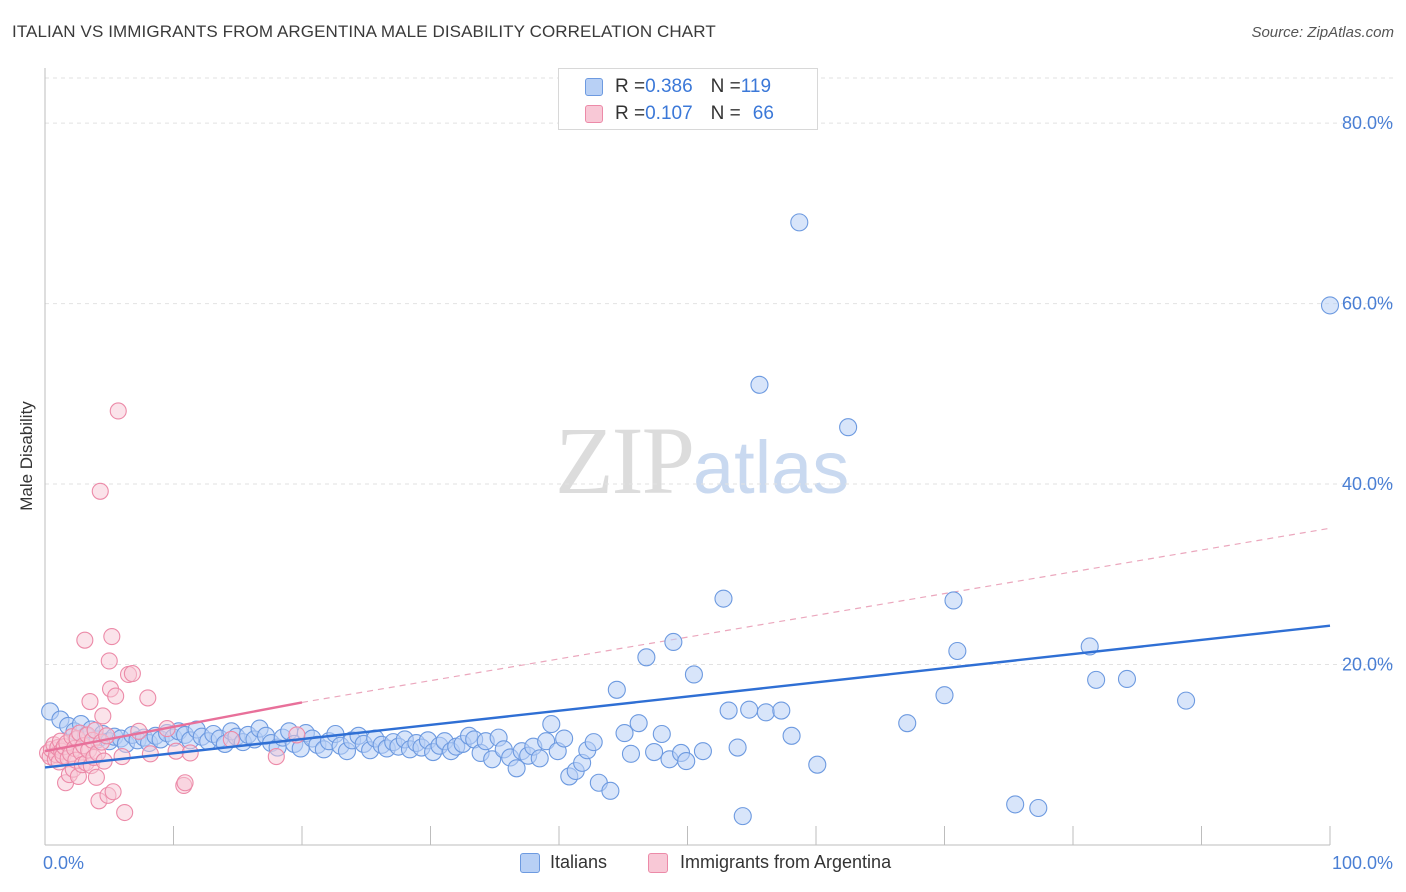  Describe the element at coordinates (669, 86) in the screenshot. I see `legend-r-value: 0.386` at that location.